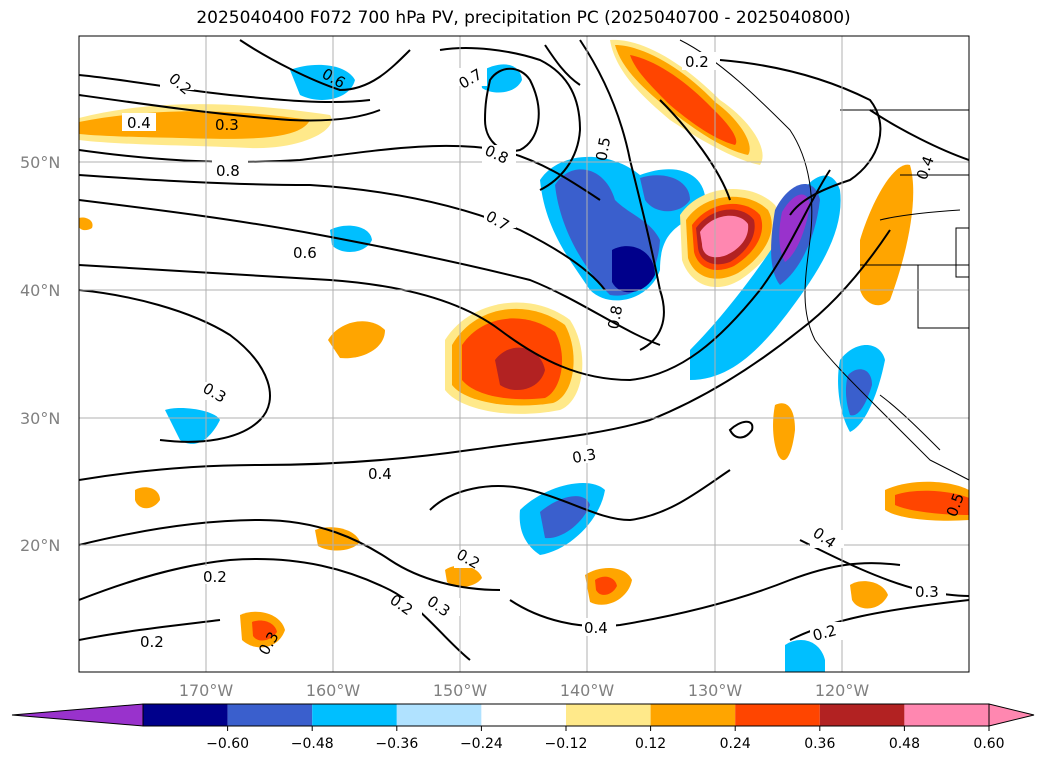 The width and height of the screenshot is (1047, 765). What do you see at coordinates (40, 162) in the screenshot?
I see `lat-label: 50°N` at bounding box center [40, 162].